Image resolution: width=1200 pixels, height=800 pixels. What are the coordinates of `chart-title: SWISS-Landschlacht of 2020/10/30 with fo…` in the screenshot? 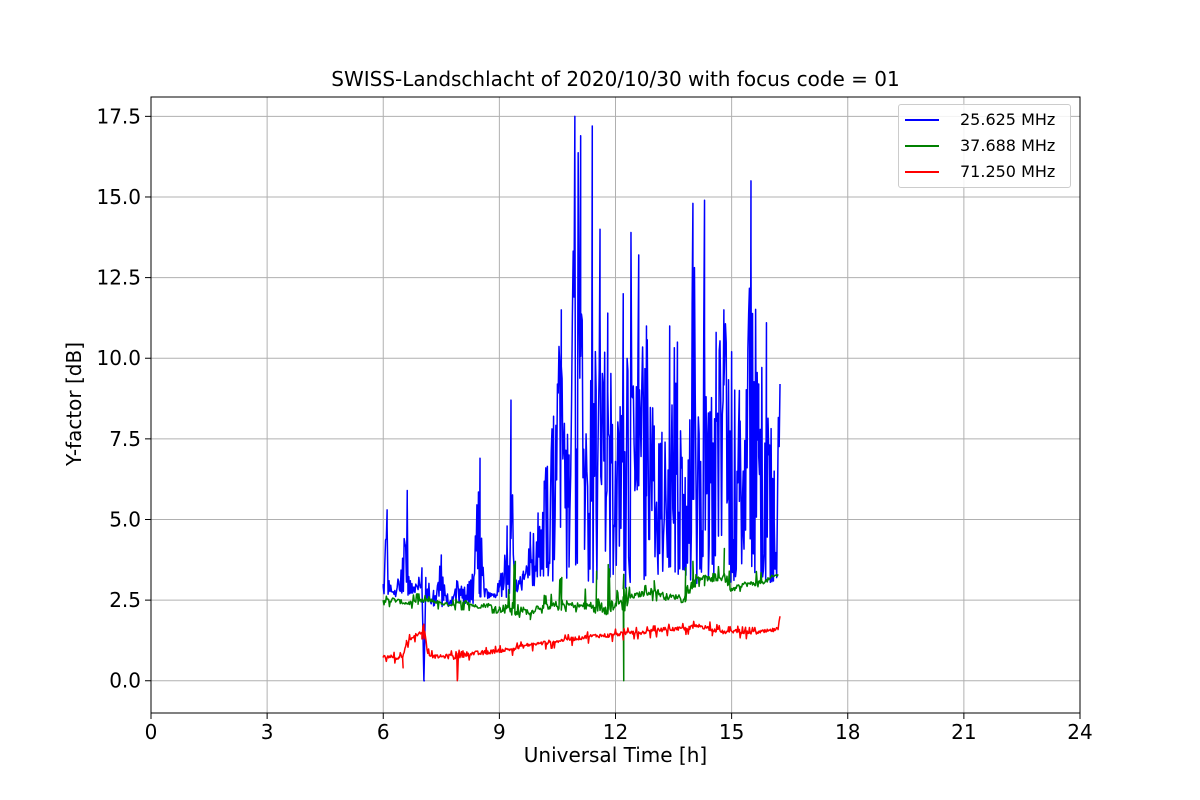 It's located at (615, 79).